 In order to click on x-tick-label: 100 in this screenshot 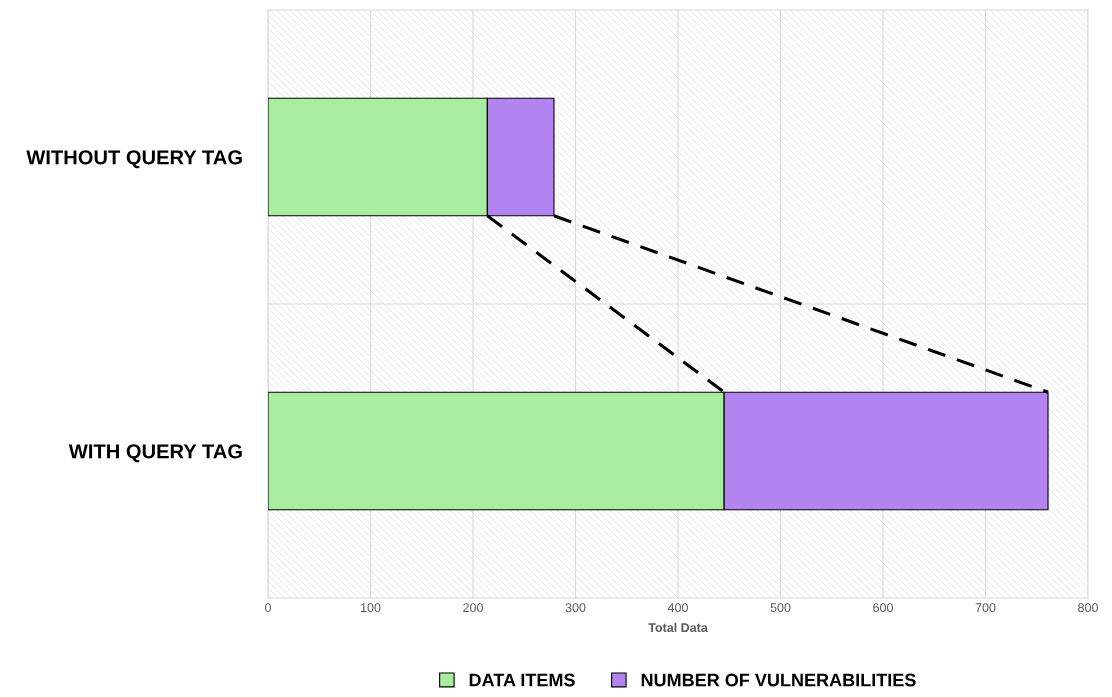, I will do `click(371, 608)`.